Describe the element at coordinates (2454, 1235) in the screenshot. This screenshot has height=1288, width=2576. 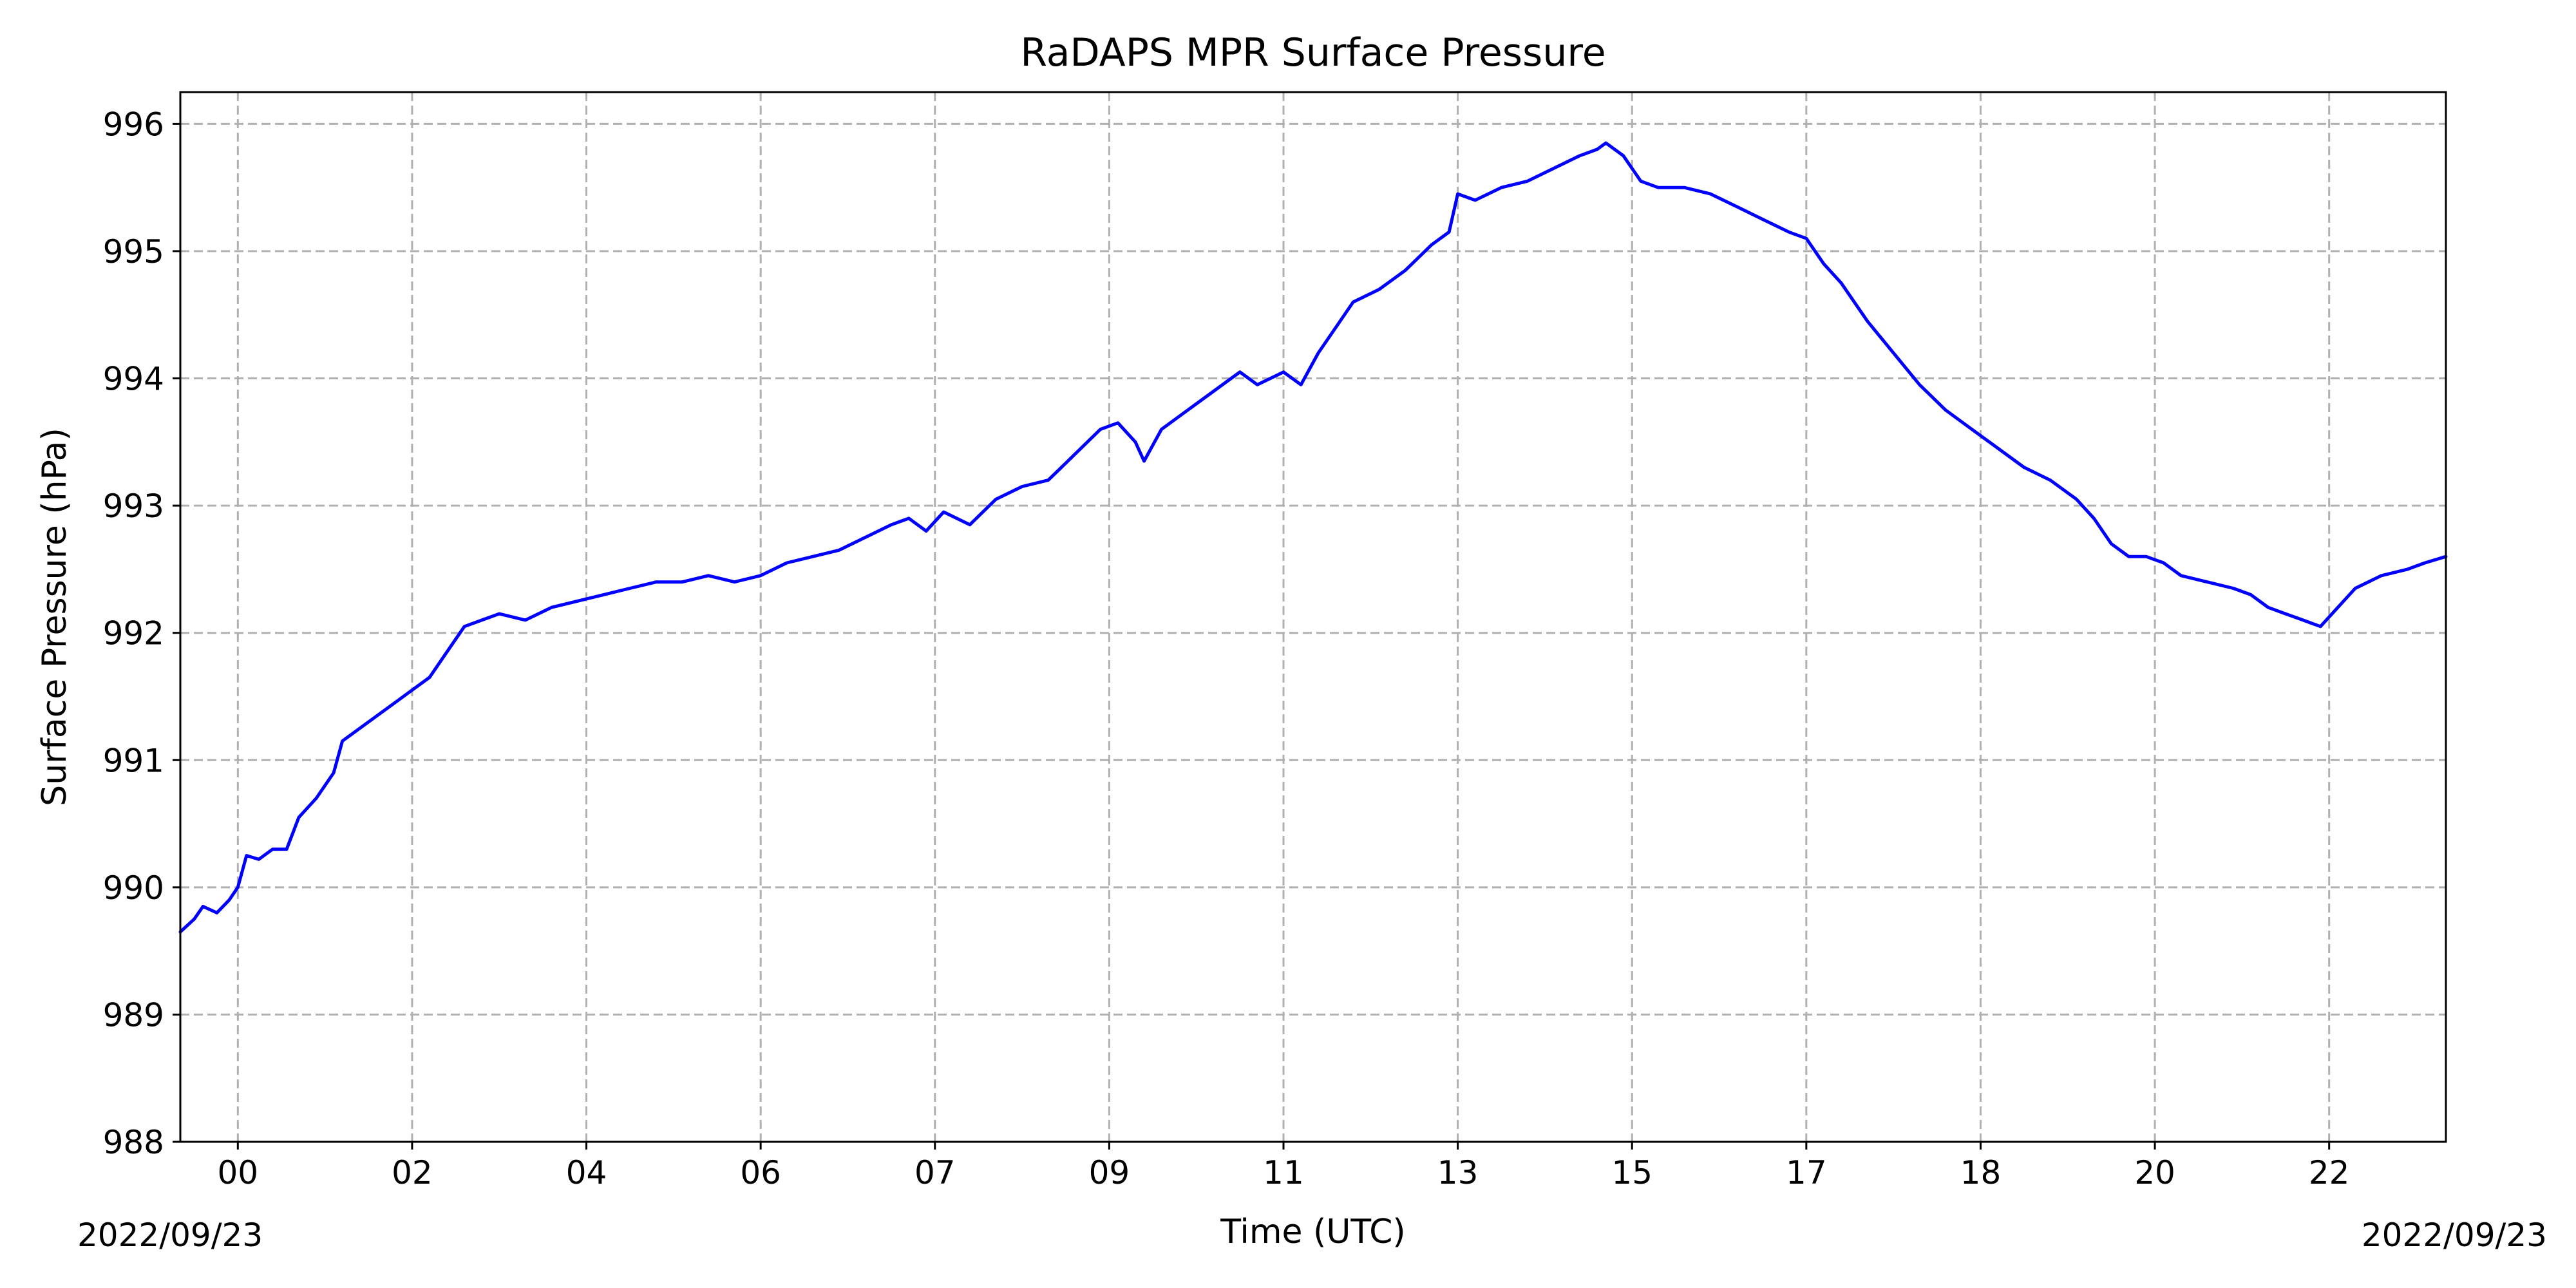
I see `date-label-right: 2022/09/23` at that location.